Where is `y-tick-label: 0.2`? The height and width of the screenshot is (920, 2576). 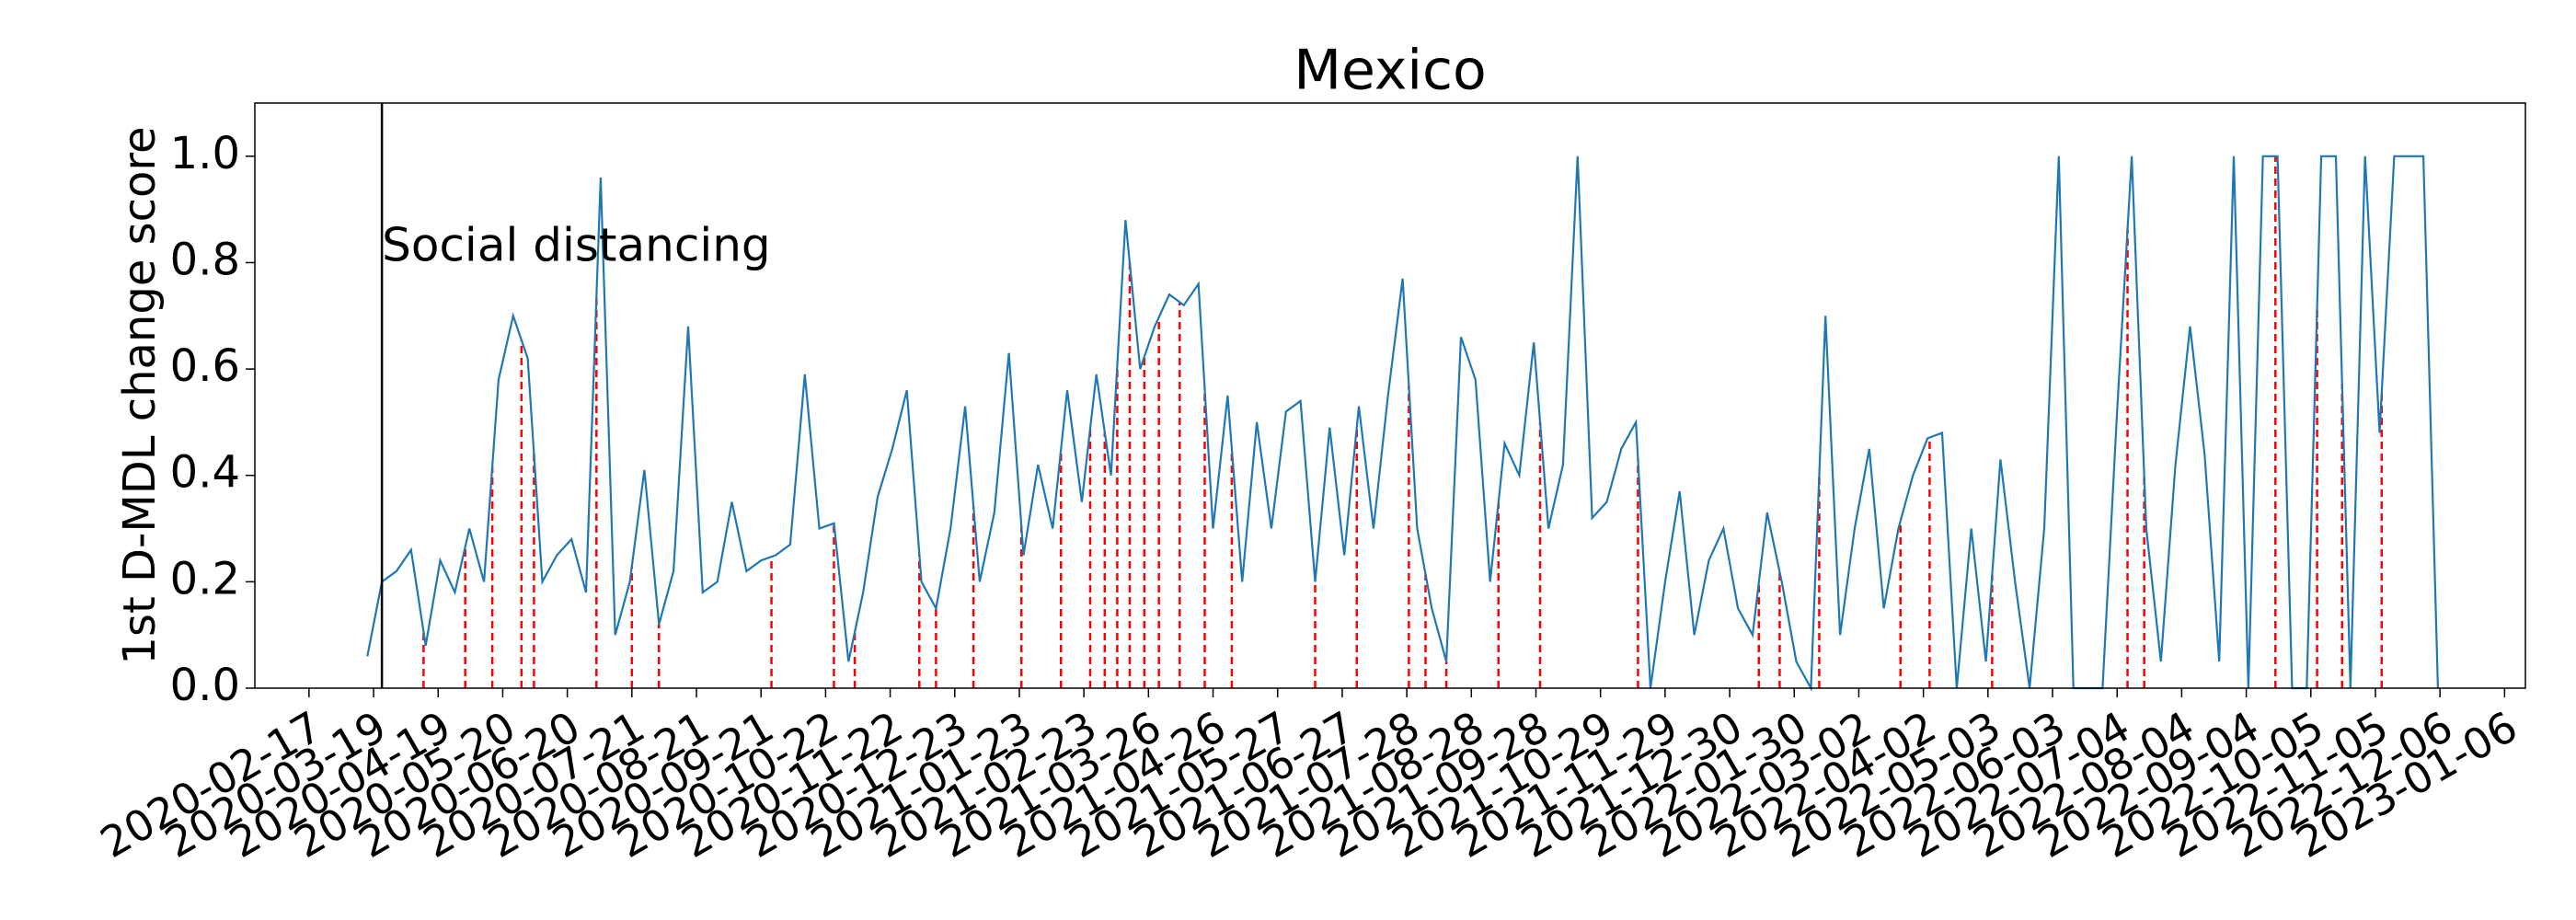
y-tick-label: 0.2 is located at coordinates (205, 578).